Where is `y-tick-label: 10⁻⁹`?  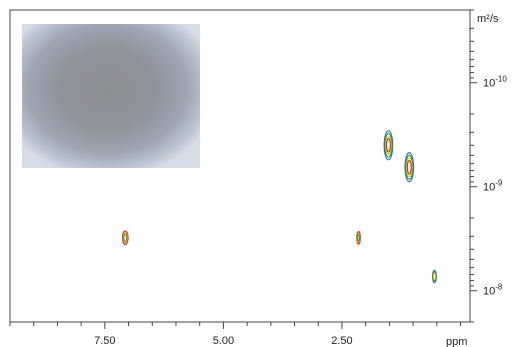 y-tick-label: 10⁻⁹ is located at coordinates (493, 186).